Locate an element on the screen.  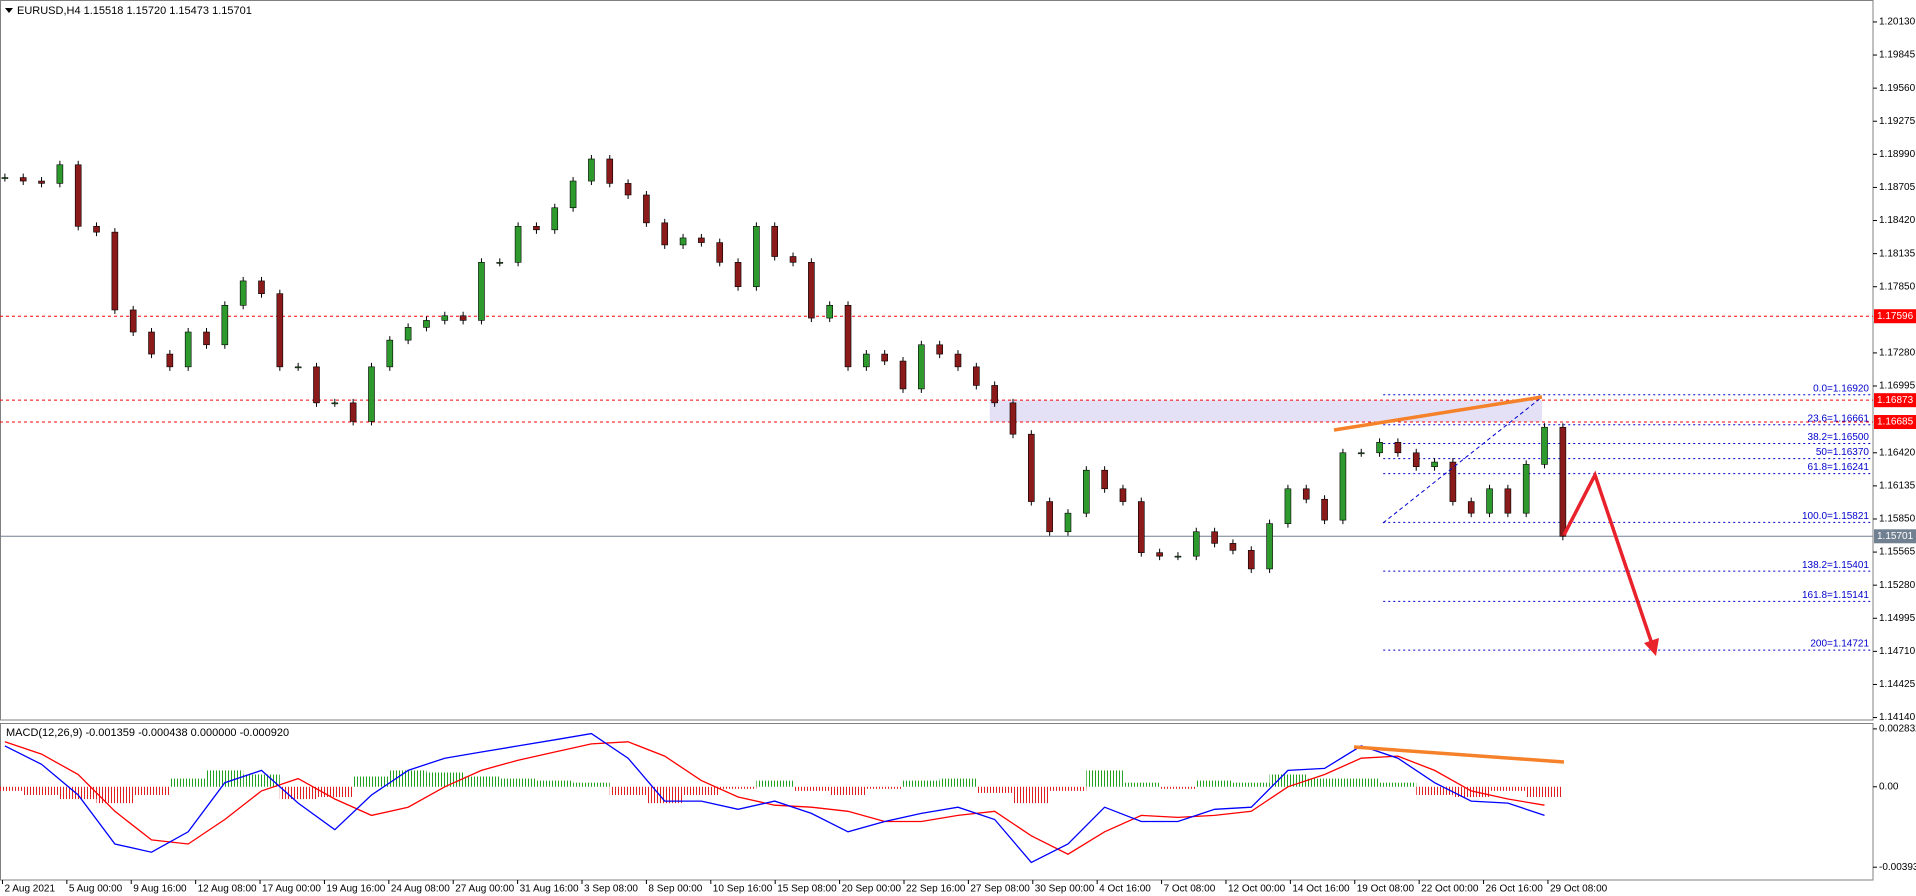
current-price-tag is located at coordinates (1895, 536).